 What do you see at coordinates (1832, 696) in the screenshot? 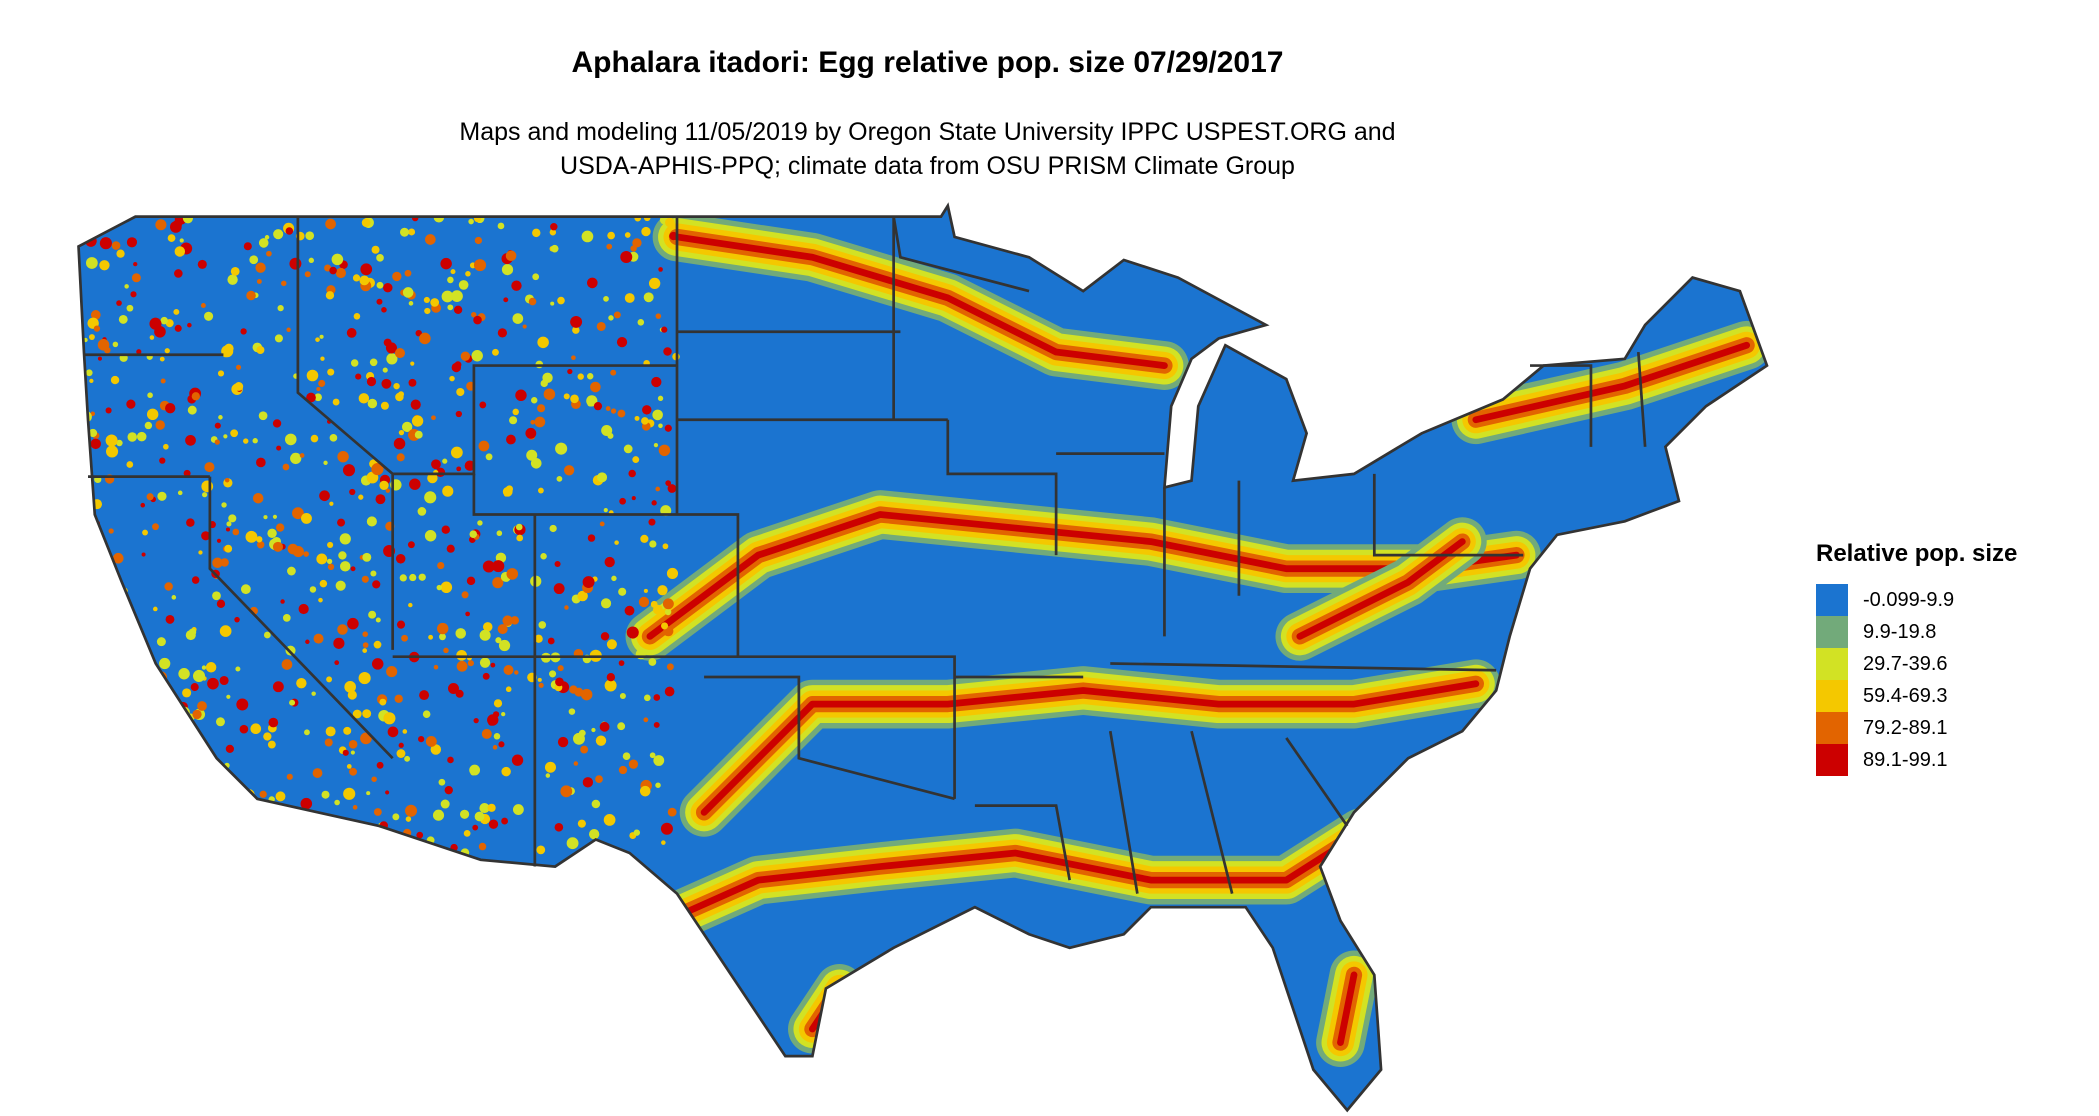
I see `legend-swatch` at bounding box center [1832, 696].